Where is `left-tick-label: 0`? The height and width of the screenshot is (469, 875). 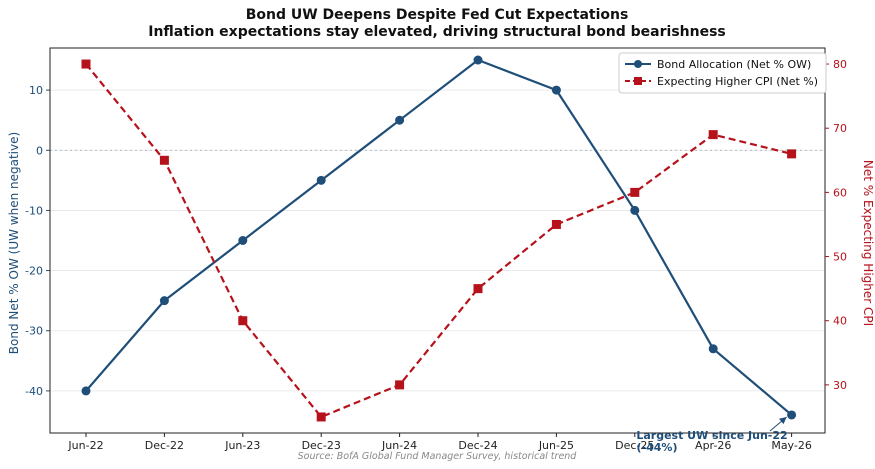
left-tick-label: 0 is located at coordinates (39, 150).